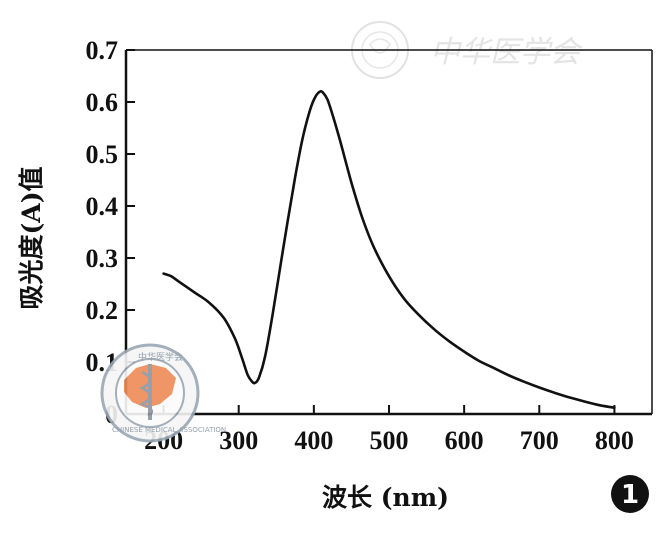 This screenshot has height=549, width=666. I want to click on y-tick-label: 0.4, so click(102, 206).